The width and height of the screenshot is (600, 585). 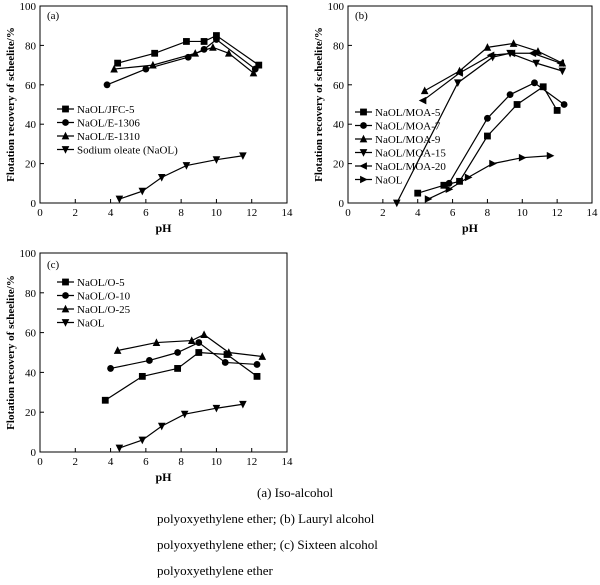 I want to click on series-b-naol, so click(x=489, y=177).